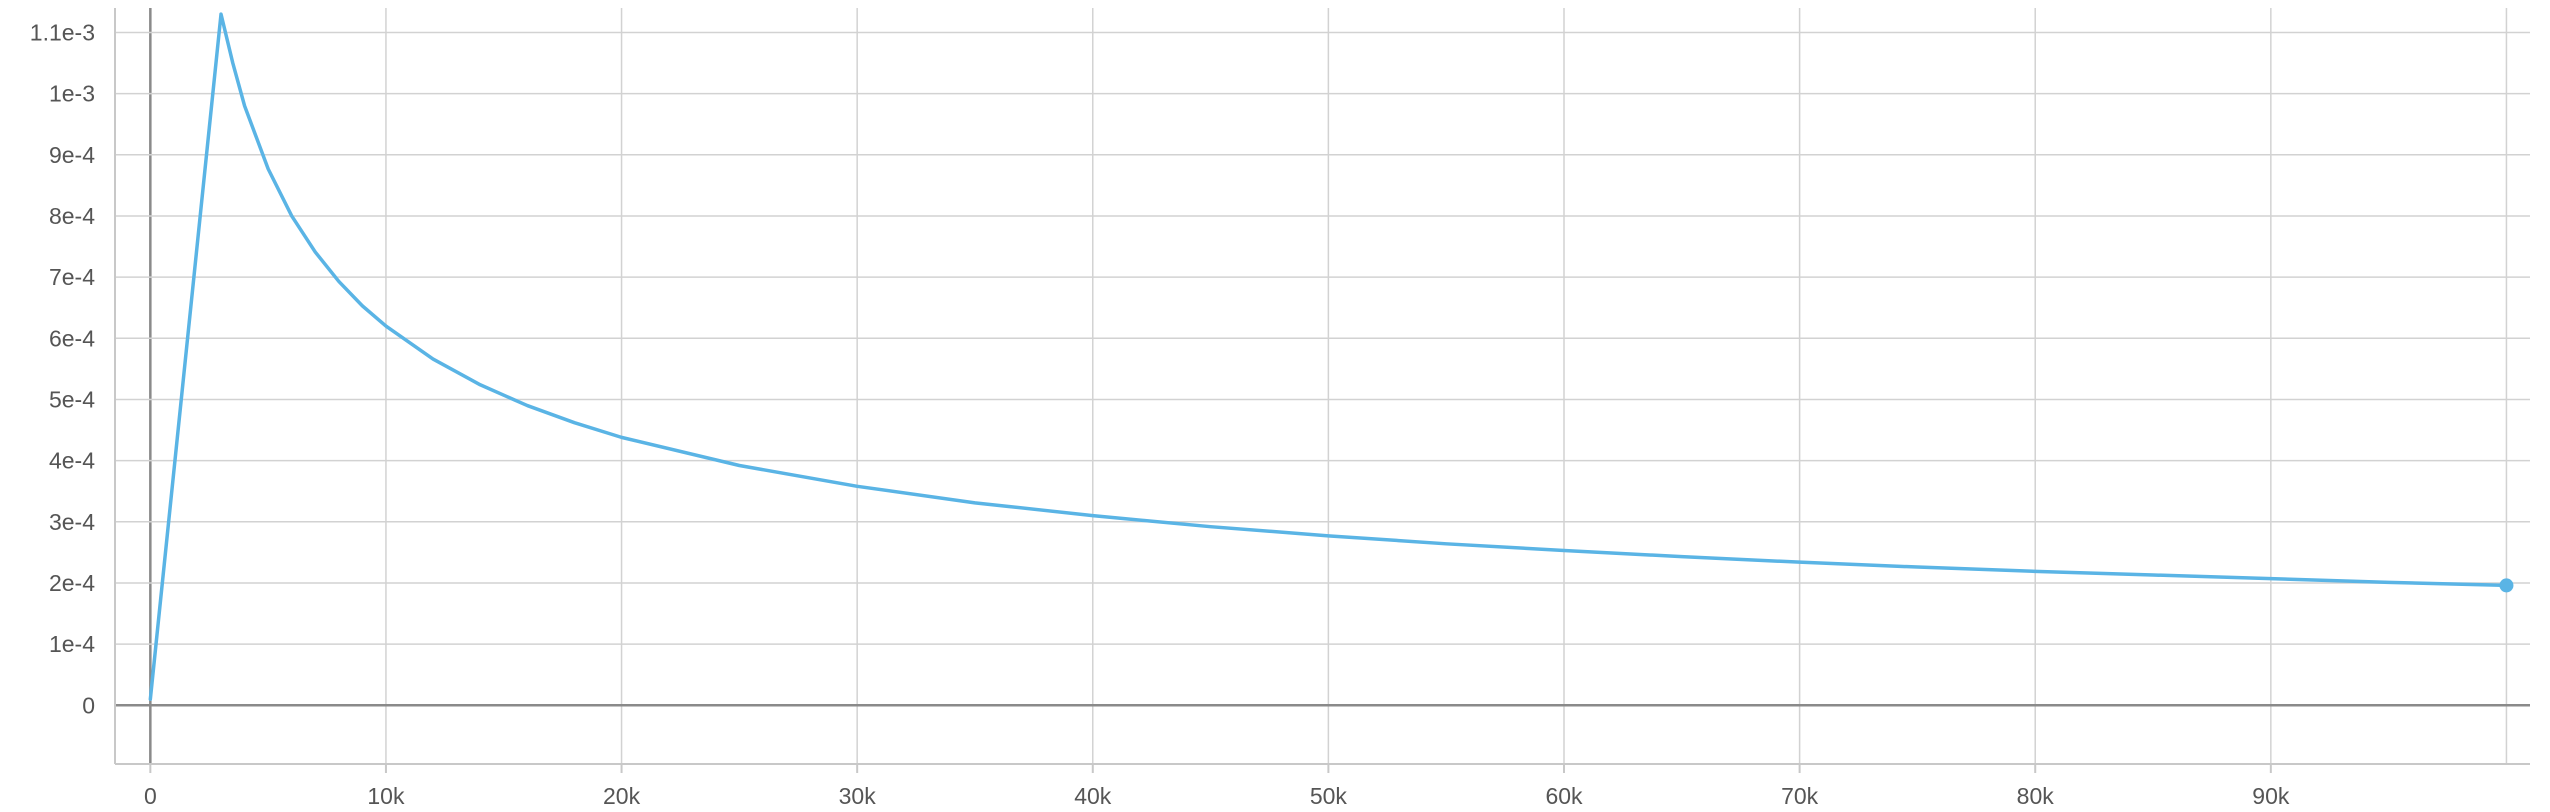 The height and width of the screenshot is (812, 2550). I want to click on series-end-point, so click(2506, 585).